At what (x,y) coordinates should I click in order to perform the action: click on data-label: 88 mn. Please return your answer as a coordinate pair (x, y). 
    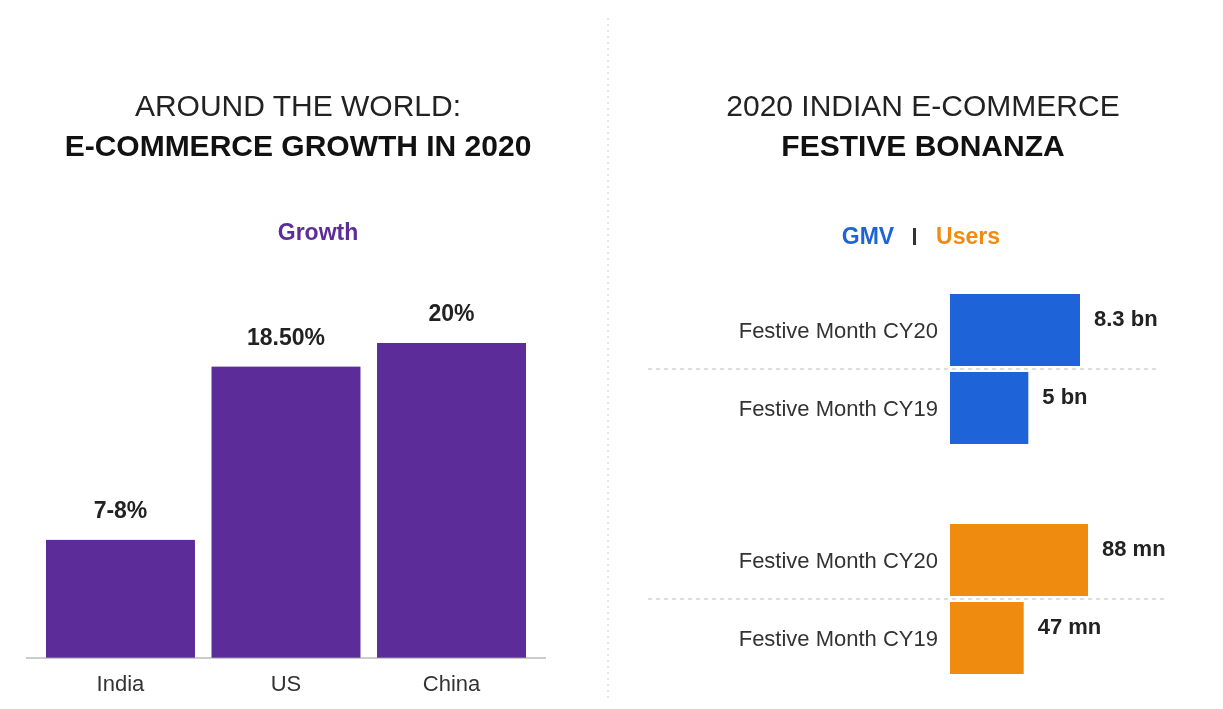
    Looking at the image, I should click on (1134, 548).